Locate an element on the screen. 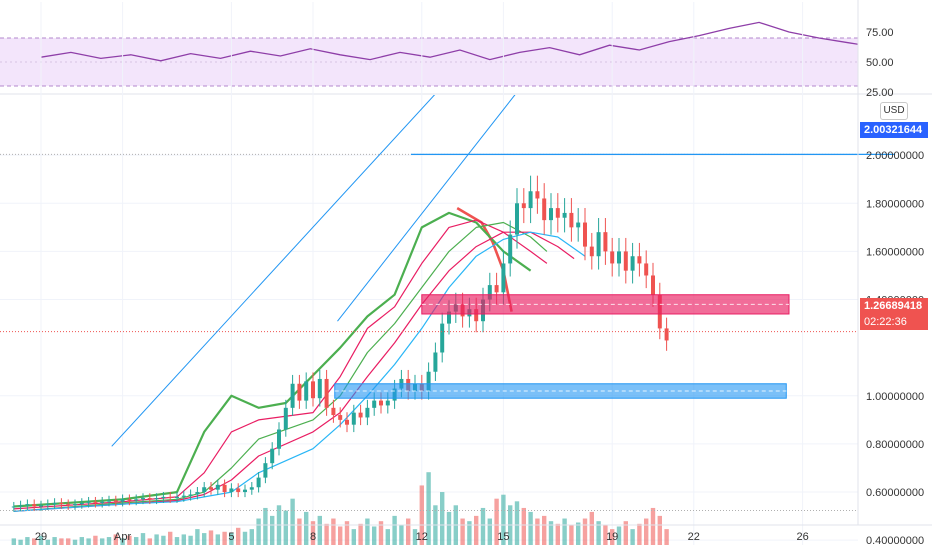 This screenshot has height=550, width=932. rsi-tick-label: 75.00 is located at coordinates (880, 33).